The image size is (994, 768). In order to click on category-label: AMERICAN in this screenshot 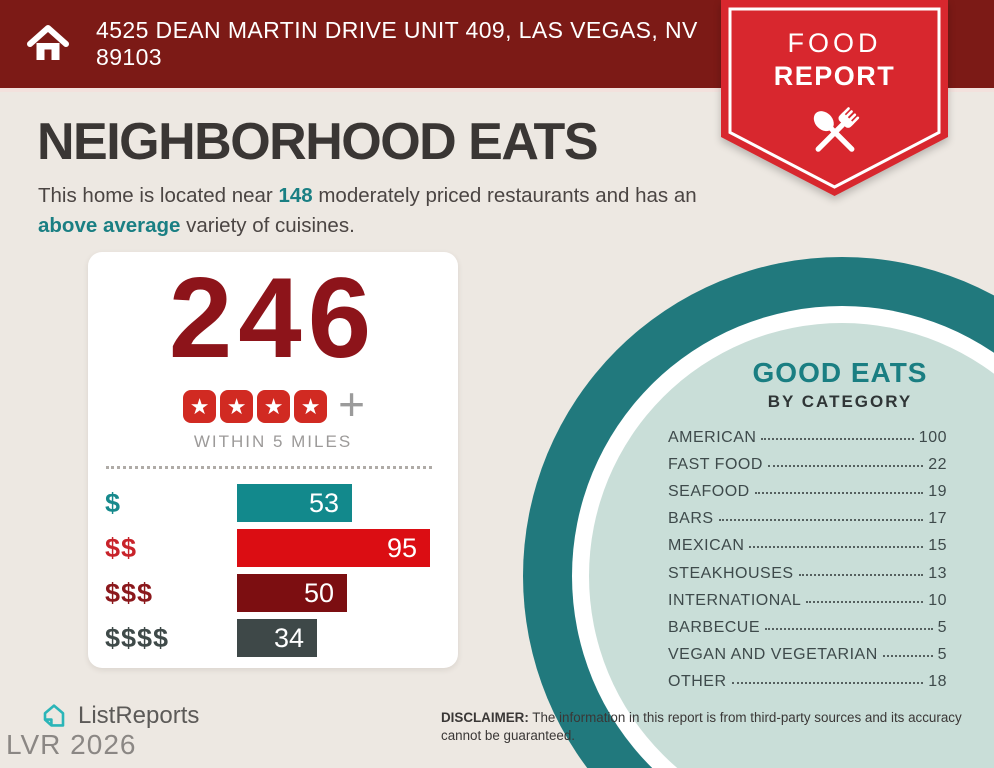, I will do `click(712, 437)`.